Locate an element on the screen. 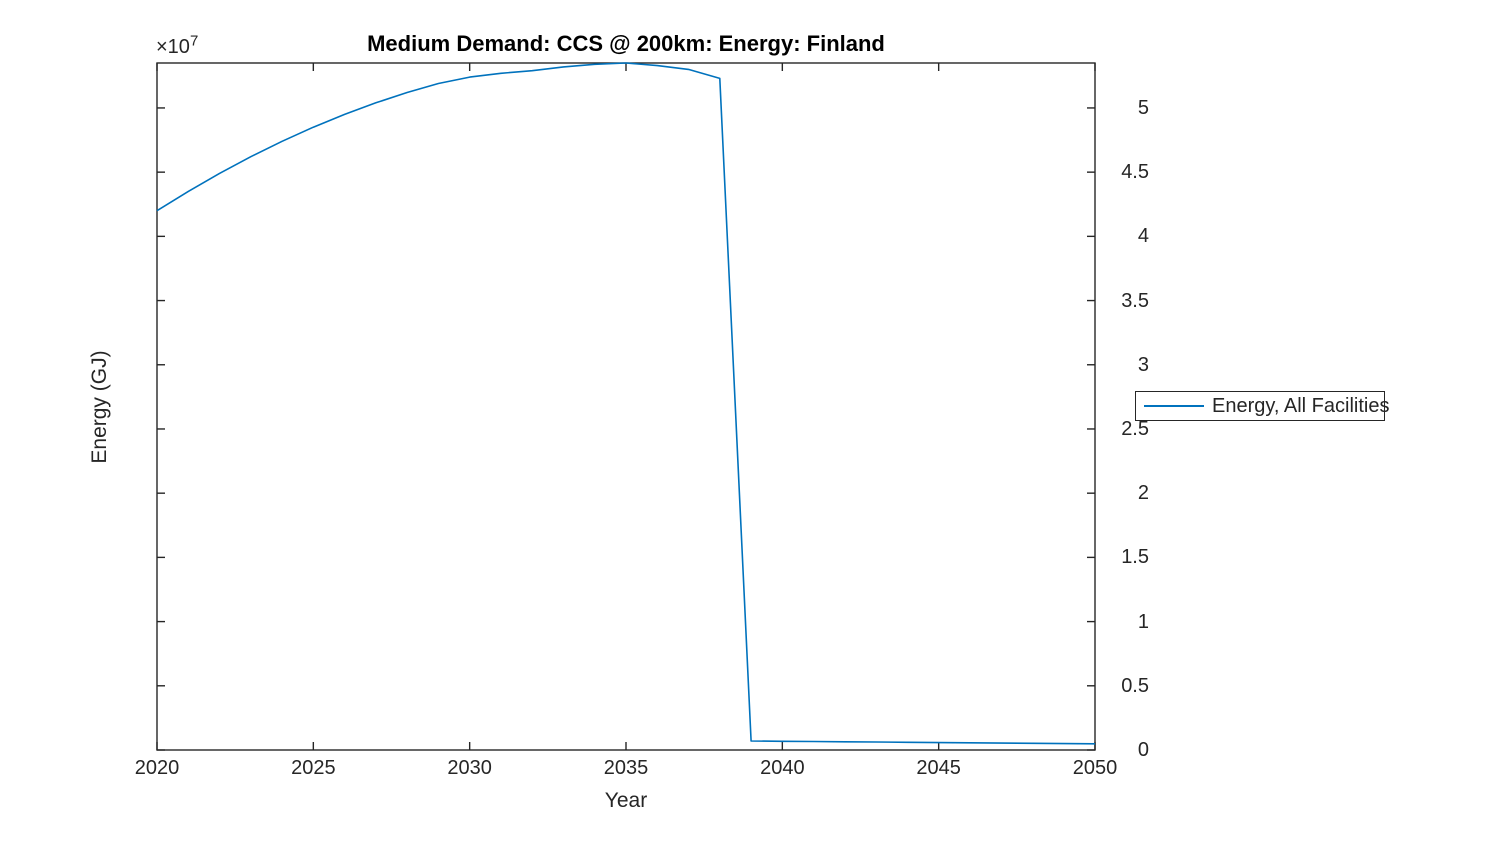 The width and height of the screenshot is (1500, 844). y-axis-exponent-power: 7 is located at coordinates (194, 41).